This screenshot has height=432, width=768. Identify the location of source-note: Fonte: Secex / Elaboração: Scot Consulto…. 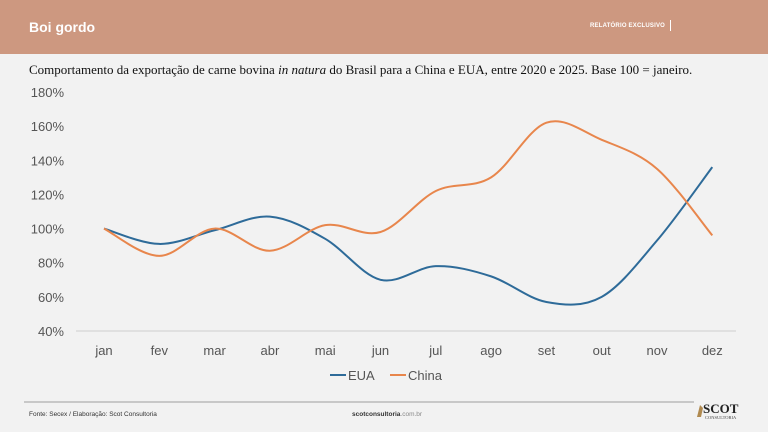
(93, 414).